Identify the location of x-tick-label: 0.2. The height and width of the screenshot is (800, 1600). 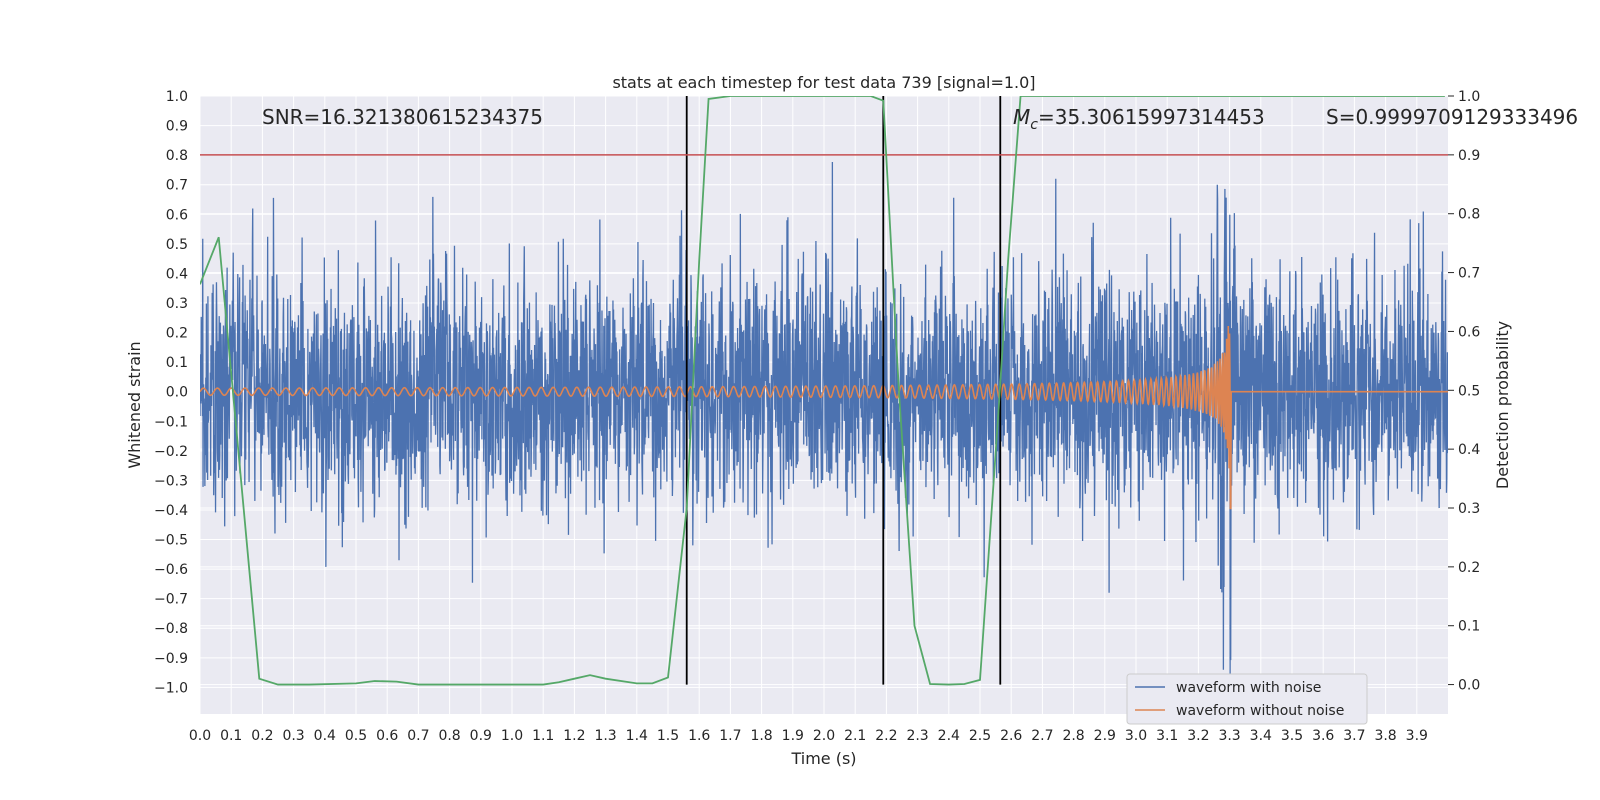
(262, 736).